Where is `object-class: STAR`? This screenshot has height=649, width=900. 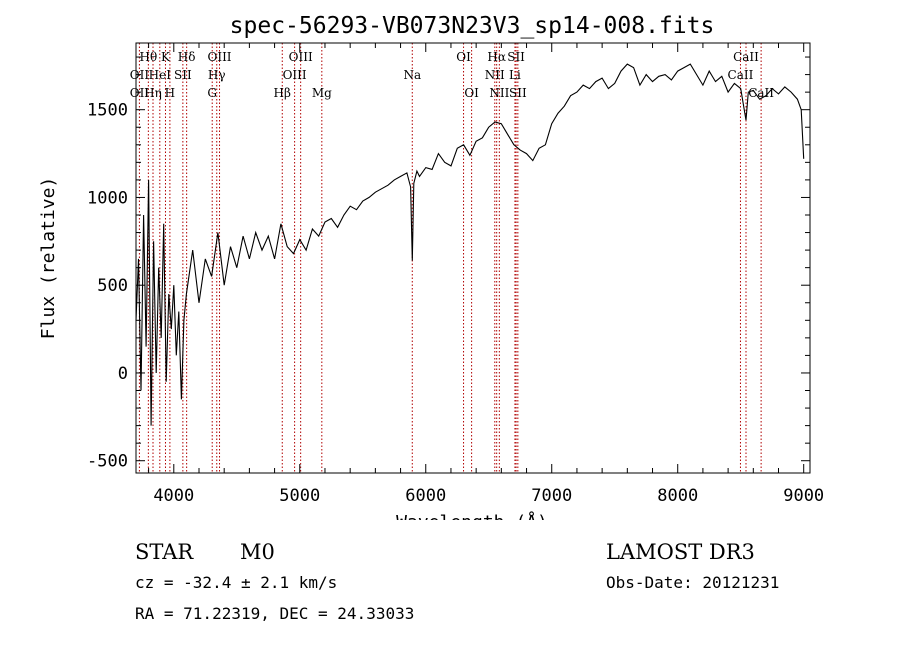 object-class: STAR is located at coordinates (164, 552).